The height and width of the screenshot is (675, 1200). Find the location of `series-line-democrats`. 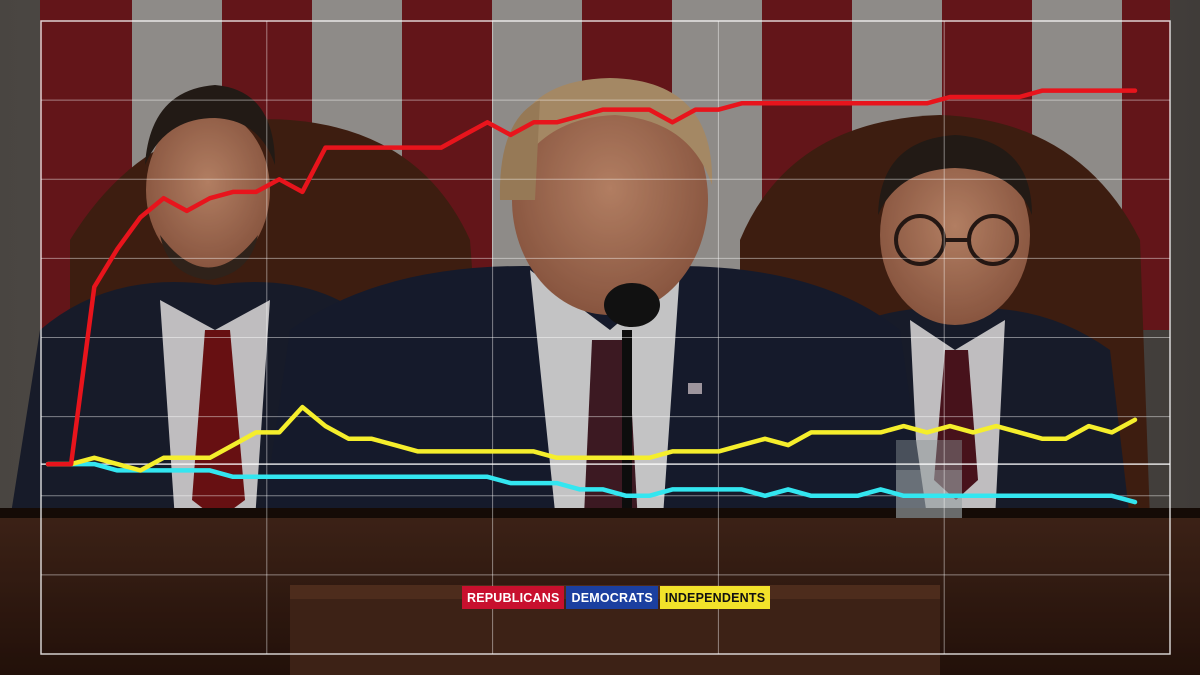

series-line-democrats is located at coordinates (591, 483).